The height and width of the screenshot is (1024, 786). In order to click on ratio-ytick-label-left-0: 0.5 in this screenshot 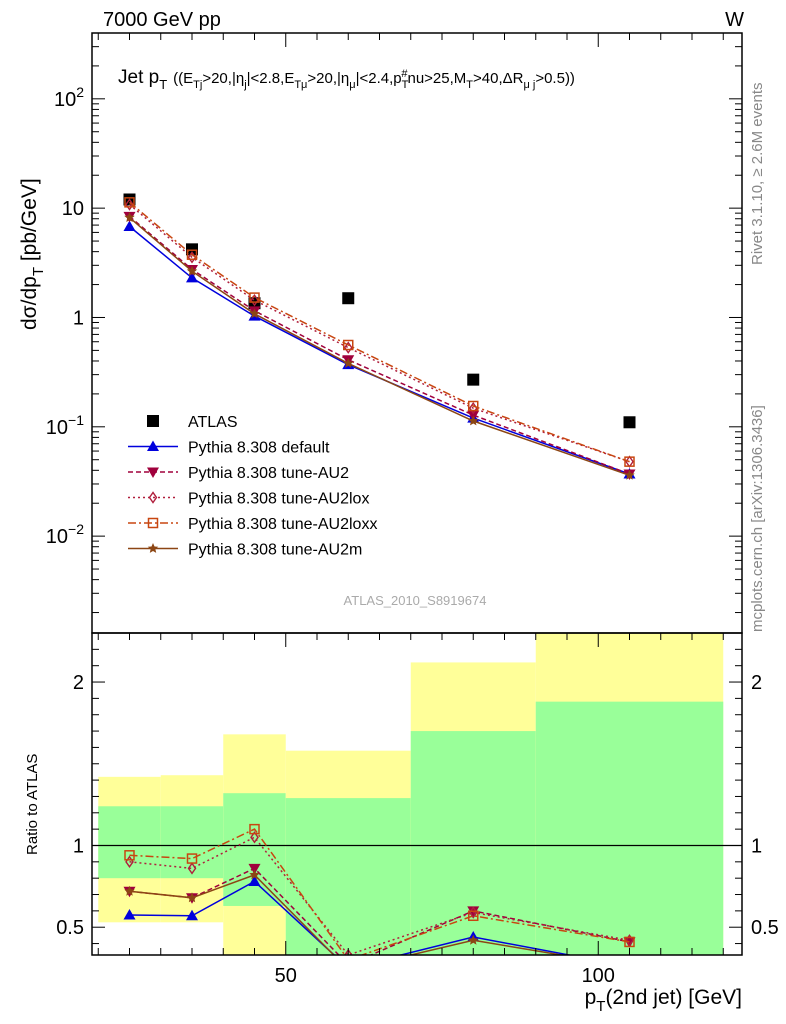, I will do `click(70, 928)`.